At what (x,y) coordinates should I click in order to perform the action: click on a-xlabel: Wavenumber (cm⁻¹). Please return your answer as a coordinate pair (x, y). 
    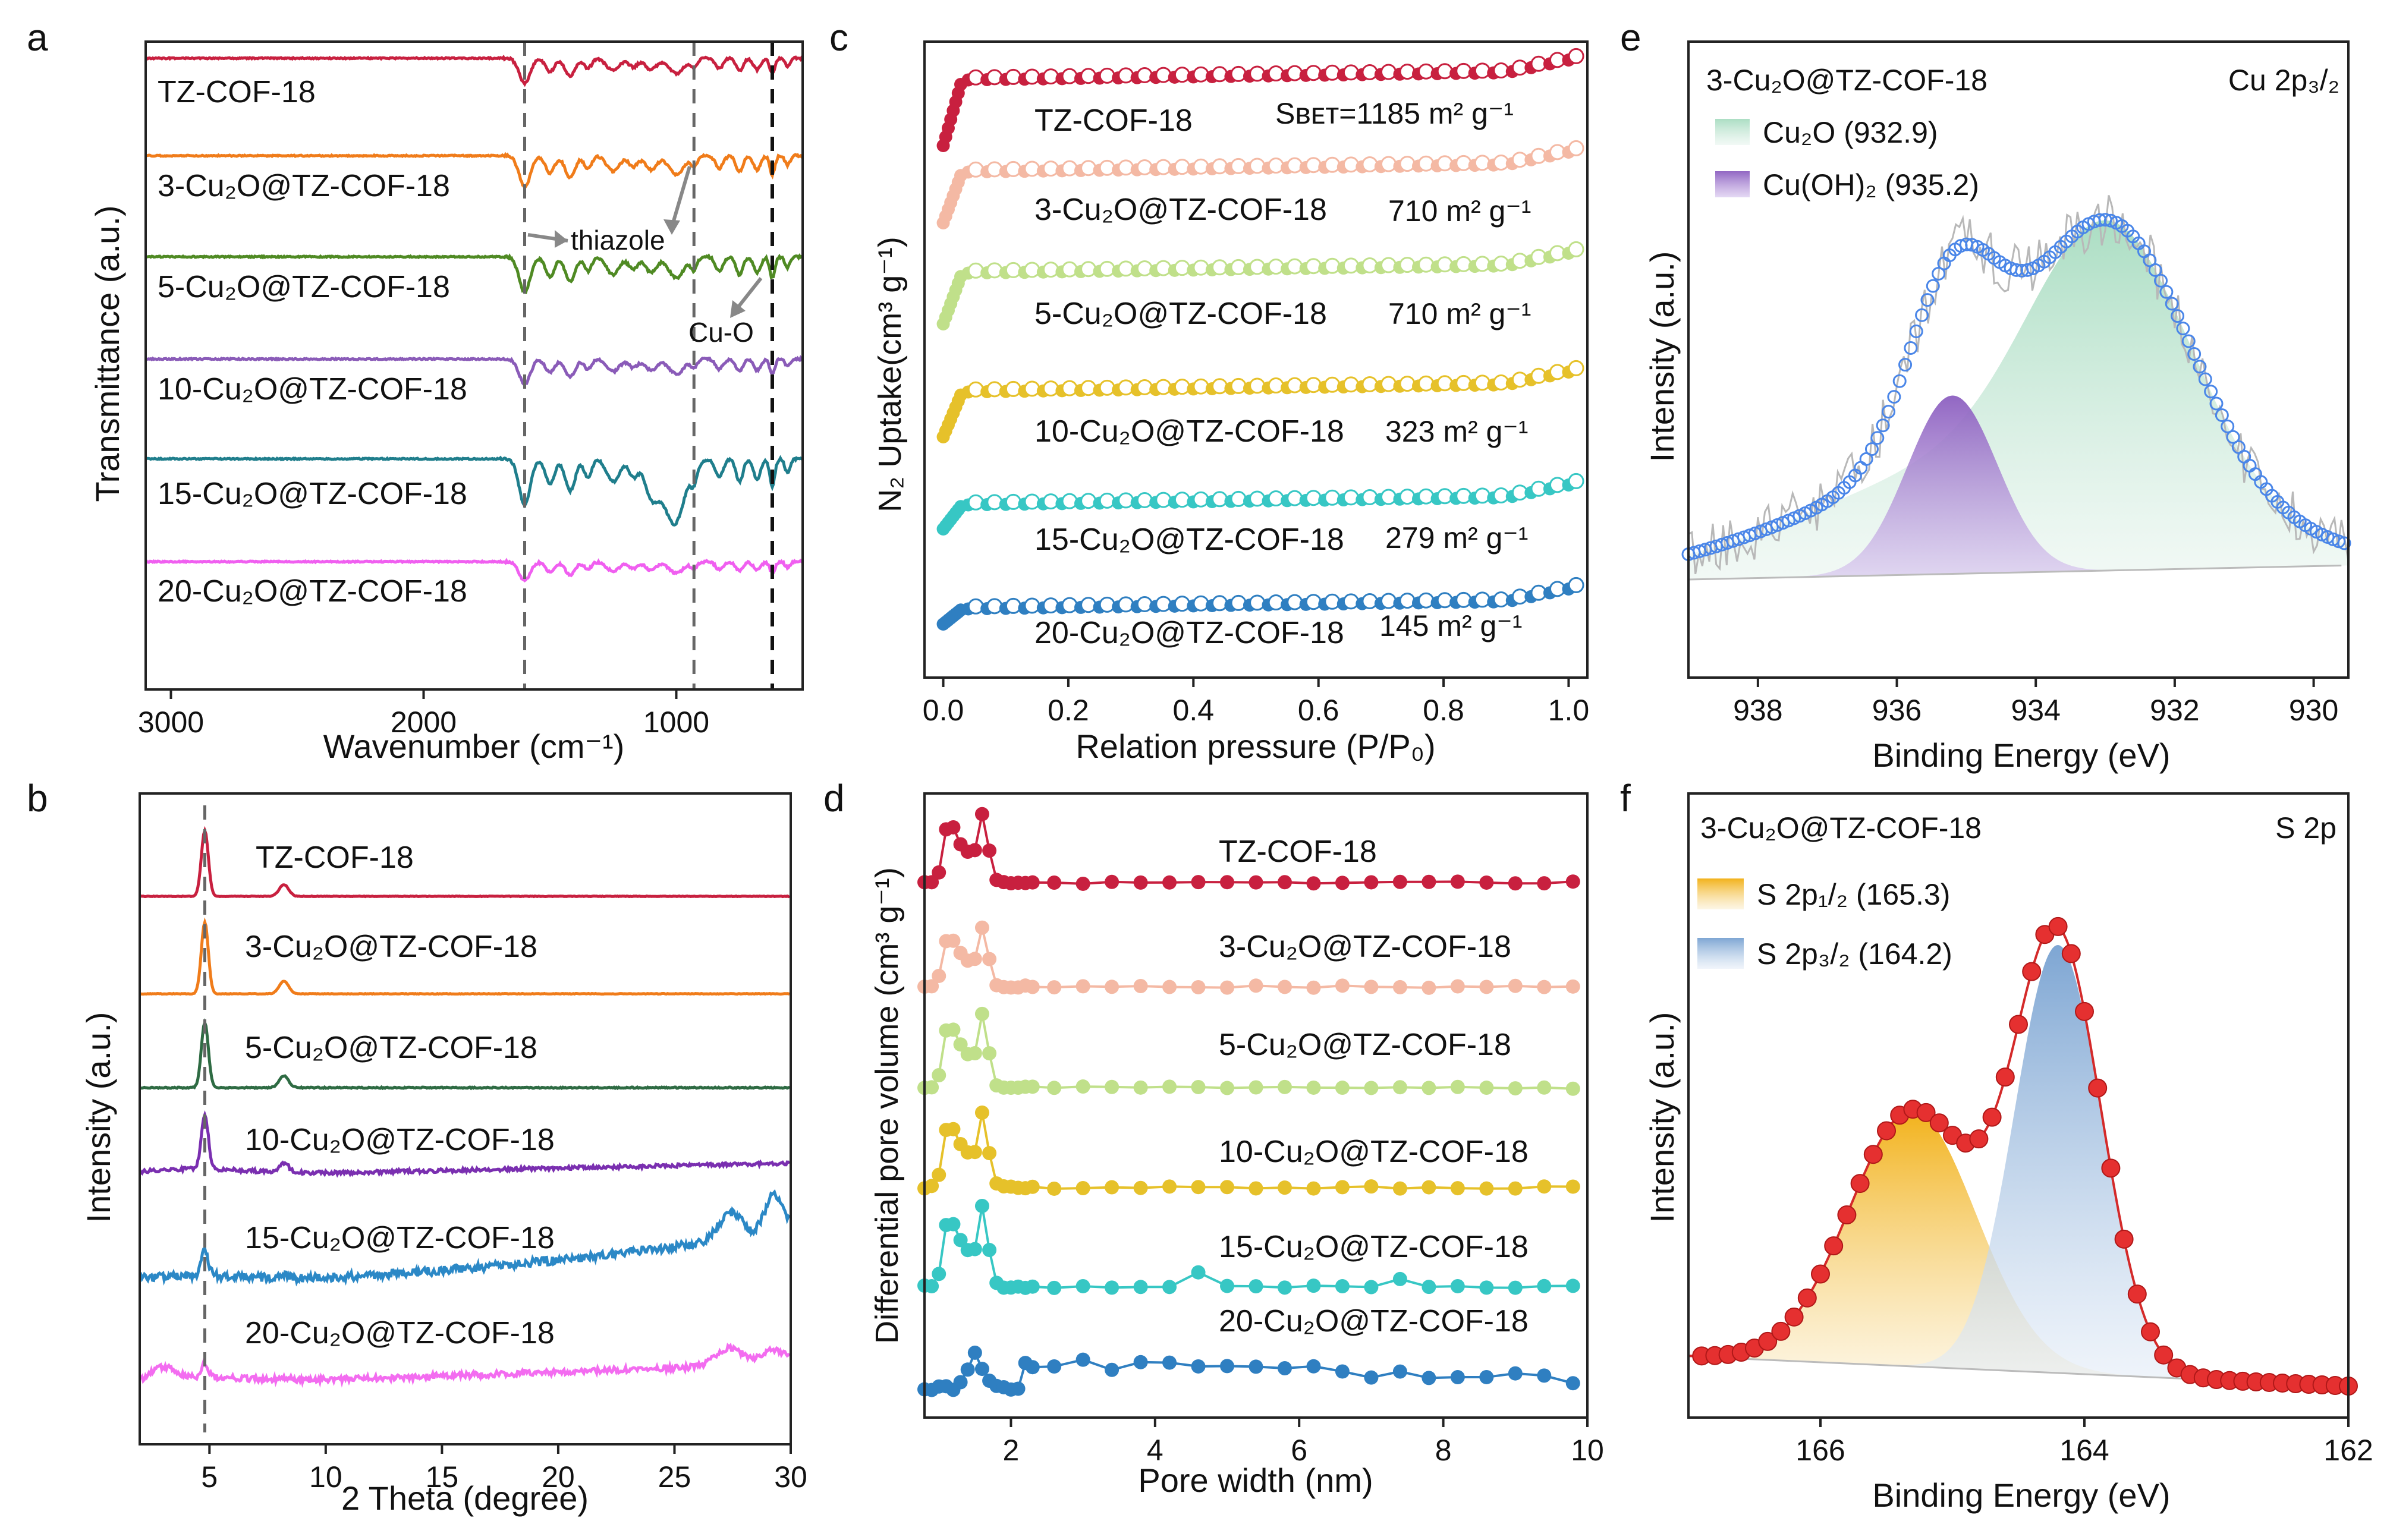
    Looking at the image, I should click on (474, 746).